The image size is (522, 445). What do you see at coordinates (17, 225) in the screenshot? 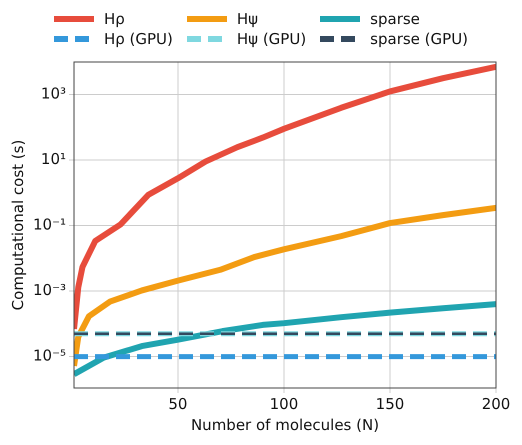
I see `y-axis-title: Computational cost (s)` at bounding box center [17, 225].